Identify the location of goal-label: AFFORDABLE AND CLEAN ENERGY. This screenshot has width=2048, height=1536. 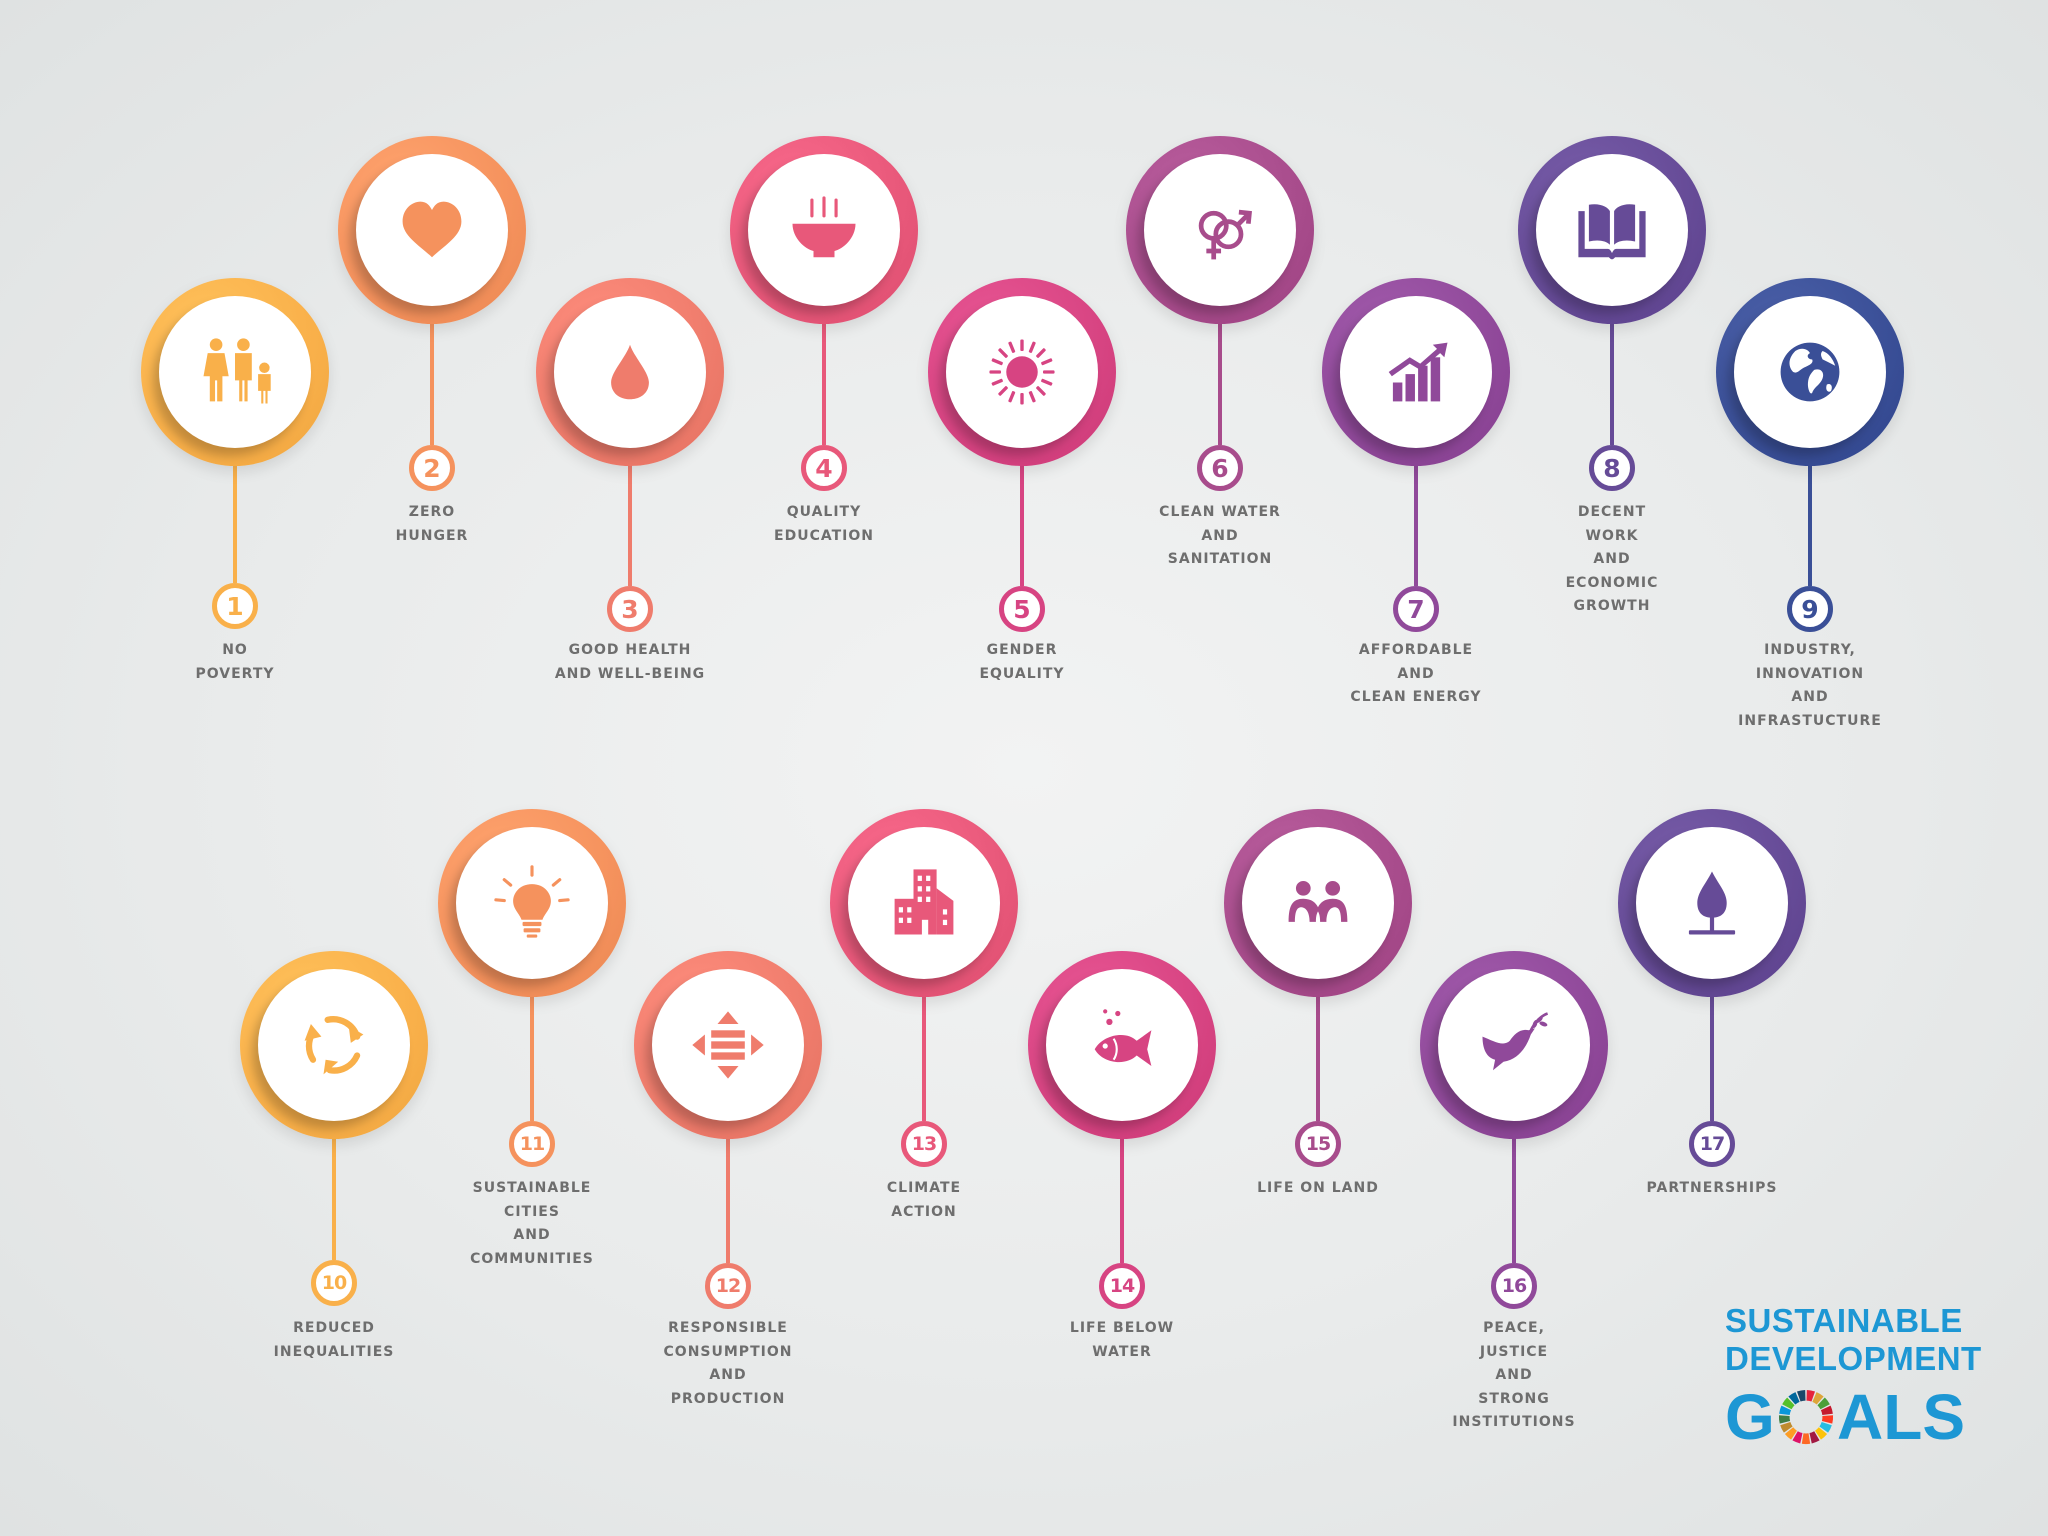
(1416, 674).